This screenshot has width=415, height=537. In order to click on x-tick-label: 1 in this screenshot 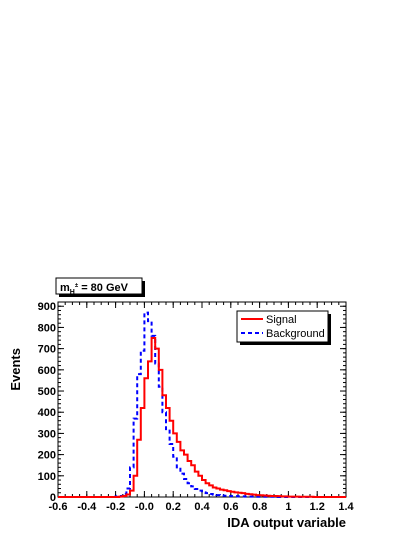, I will do `click(288, 507)`.